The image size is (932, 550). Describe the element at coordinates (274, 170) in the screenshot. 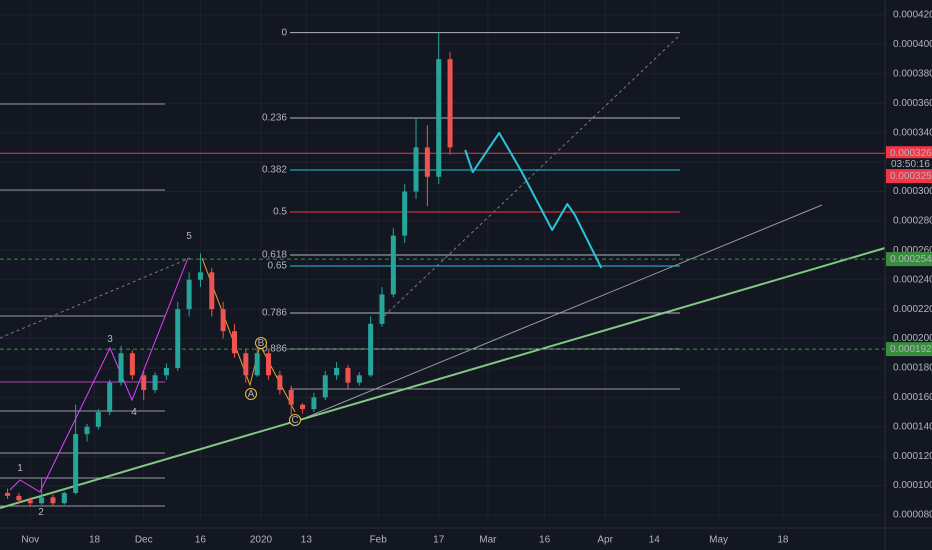

I see `fib-label: 0.382` at that location.